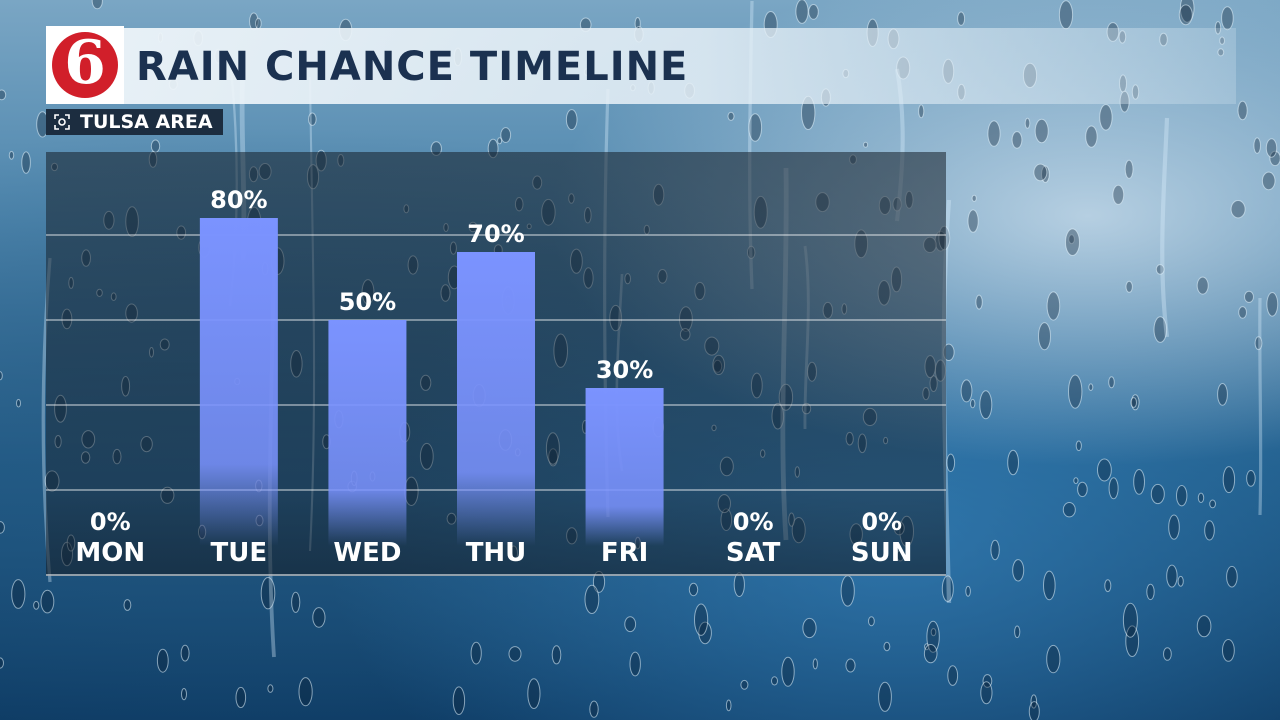 Image resolution: width=1280 pixels, height=720 pixels. I want to click on value-label-sat: 0%, so click(753, 522).